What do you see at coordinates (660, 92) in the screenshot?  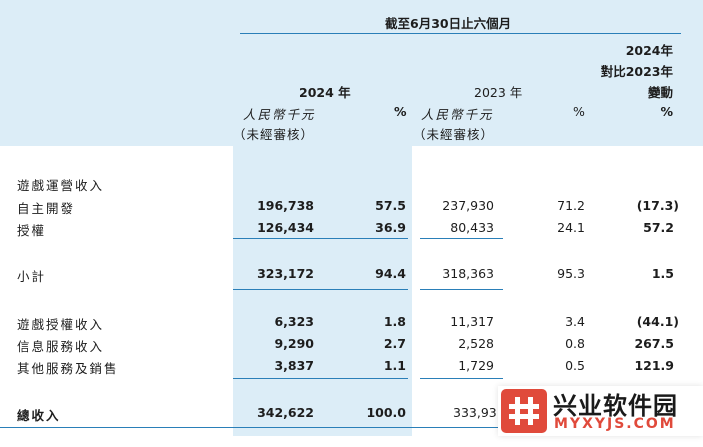 I see `change-label: 變動` at bounding box center [660, 92].